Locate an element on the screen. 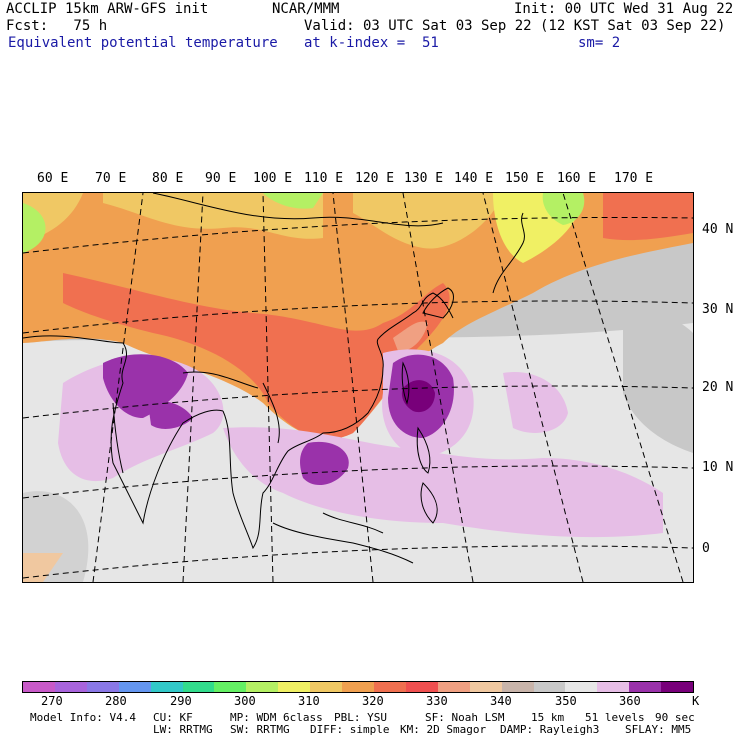  color-scale-bar is located at coordinates (358, 687).